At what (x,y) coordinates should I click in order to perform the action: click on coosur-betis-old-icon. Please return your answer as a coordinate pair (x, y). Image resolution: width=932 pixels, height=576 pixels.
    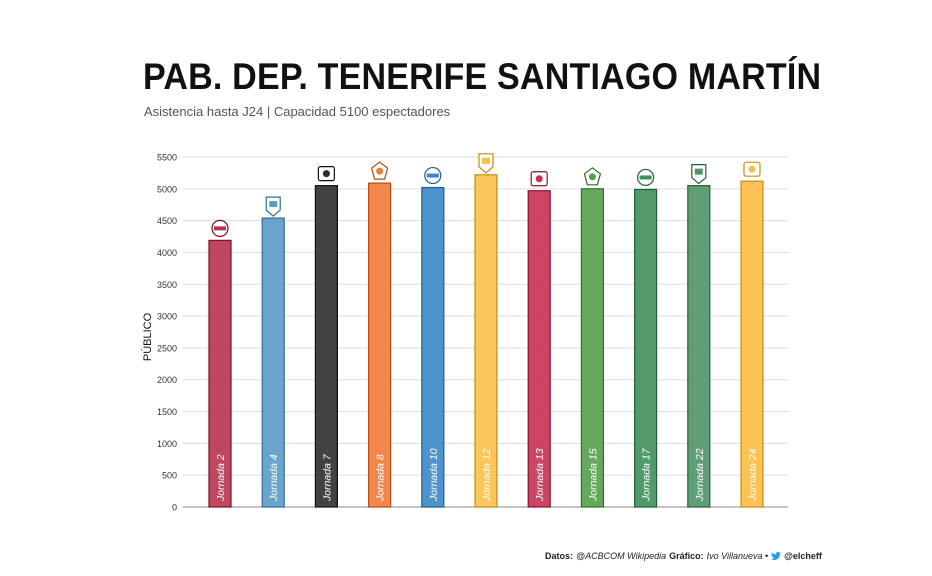
    Looking at the image, I should click on (273, 206).